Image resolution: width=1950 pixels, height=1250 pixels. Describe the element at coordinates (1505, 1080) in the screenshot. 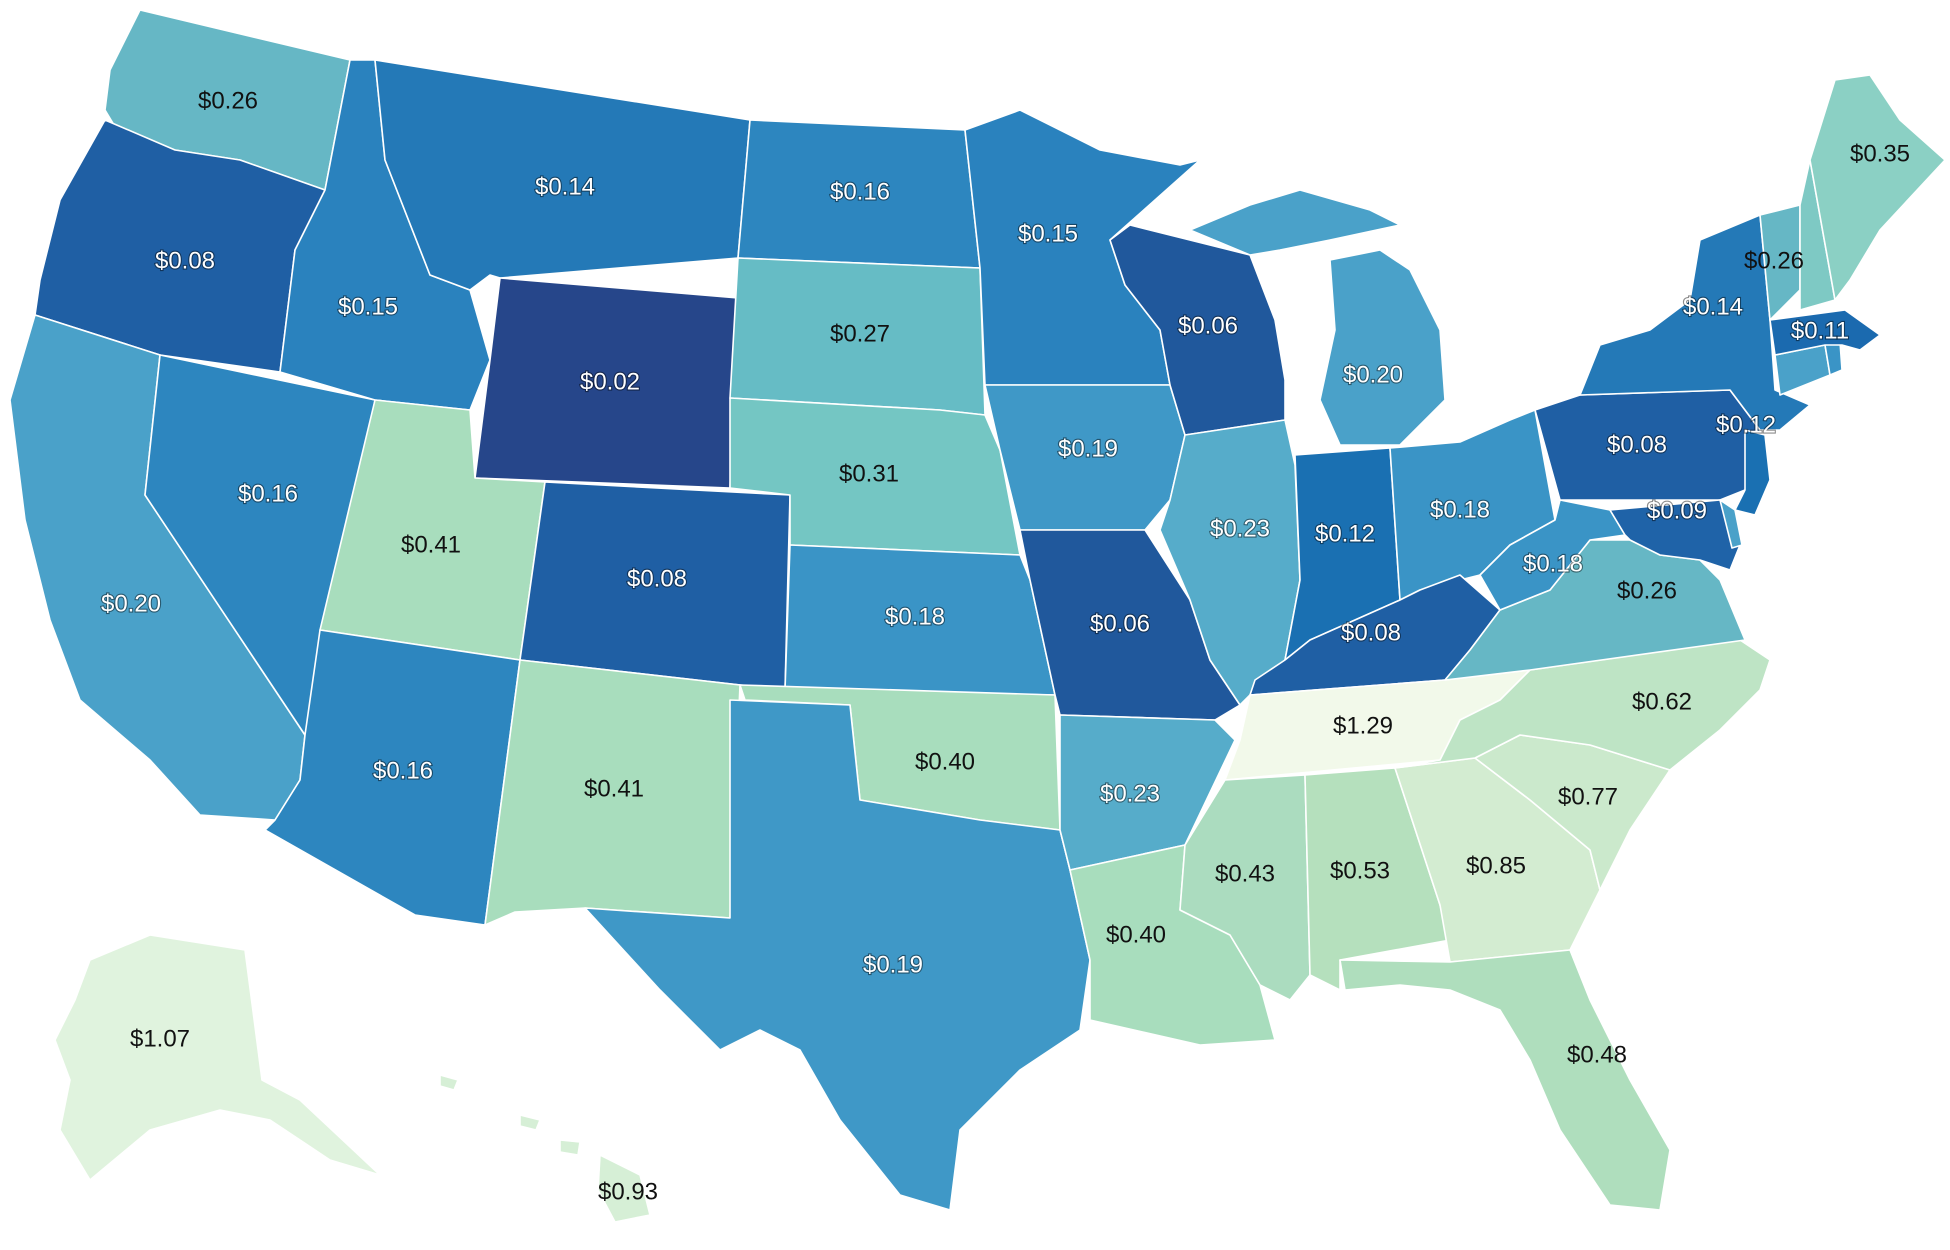

I see `state-fl` at that location.